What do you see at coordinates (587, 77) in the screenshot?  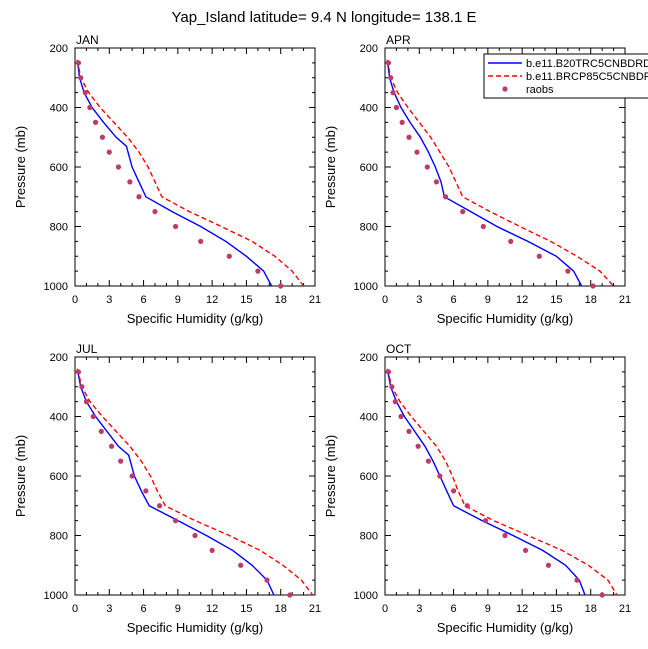 I see `legend-label: b.e11.BRCP85C5CNBDRD` at bounding box center [587, 77].